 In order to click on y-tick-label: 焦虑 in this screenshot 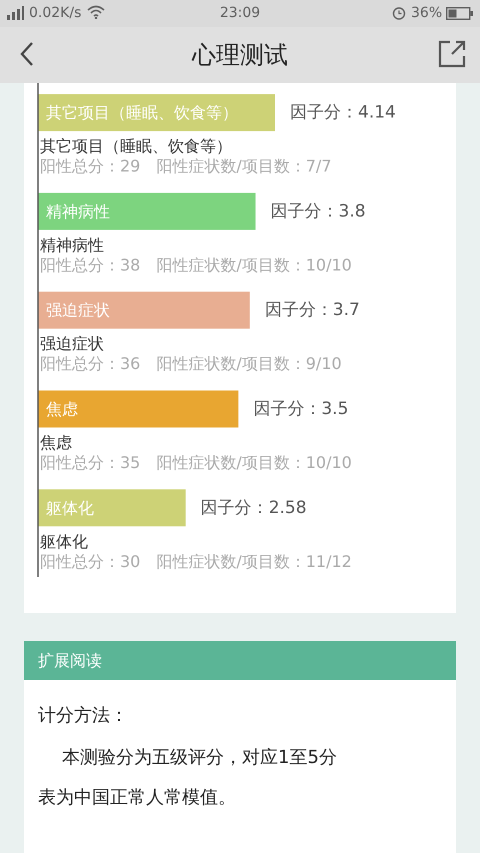, I will do `click(62, 409)`.